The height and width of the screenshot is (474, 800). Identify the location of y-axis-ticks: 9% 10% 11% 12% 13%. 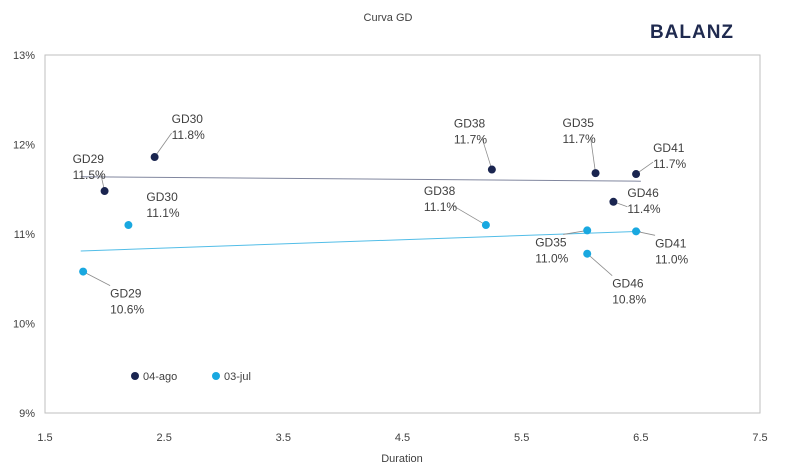
(24, 235).